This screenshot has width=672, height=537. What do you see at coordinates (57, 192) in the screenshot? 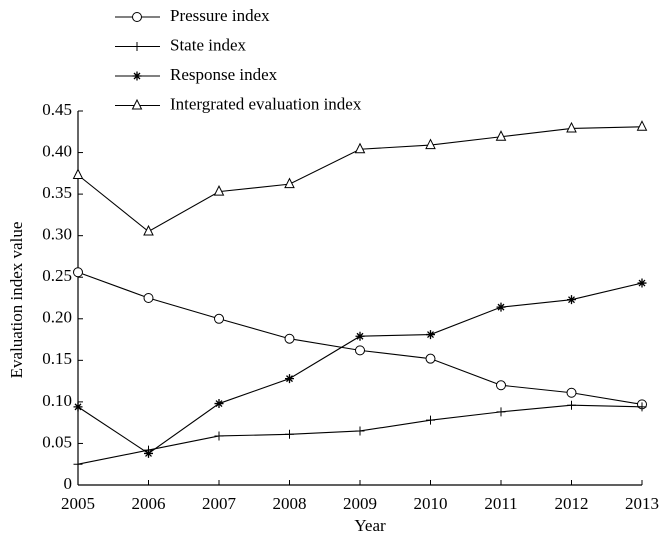
I see `y-tick-label: 0.35` at bounding box center [57, 192].